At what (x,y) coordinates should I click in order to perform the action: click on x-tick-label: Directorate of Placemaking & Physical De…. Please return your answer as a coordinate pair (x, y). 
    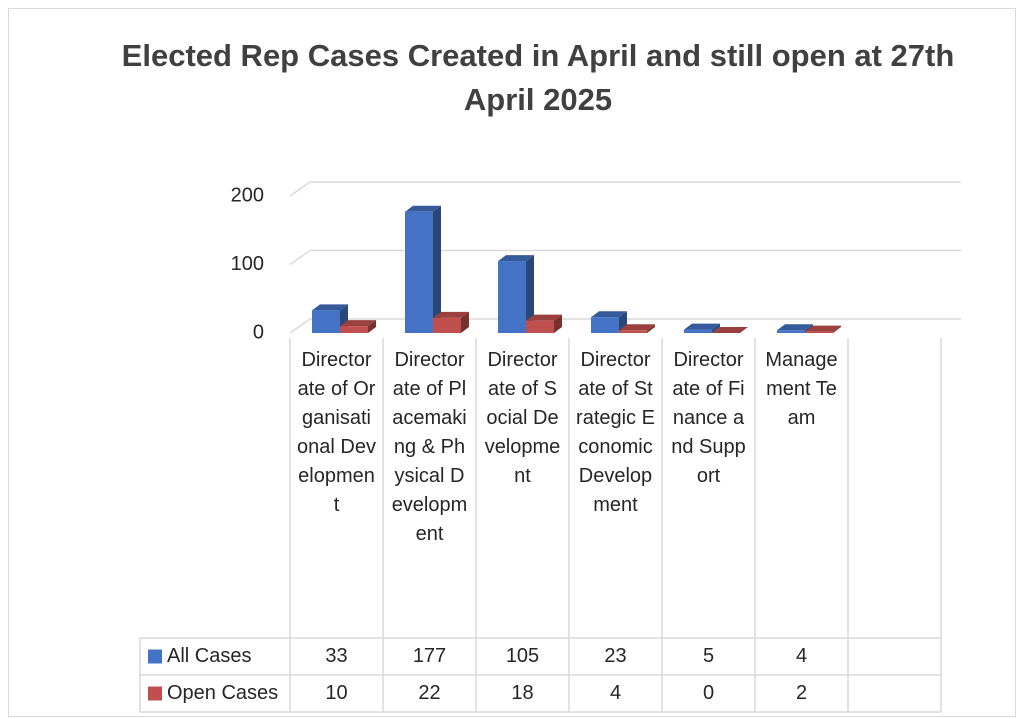
    Looking at the image, I should click on (429, 447).